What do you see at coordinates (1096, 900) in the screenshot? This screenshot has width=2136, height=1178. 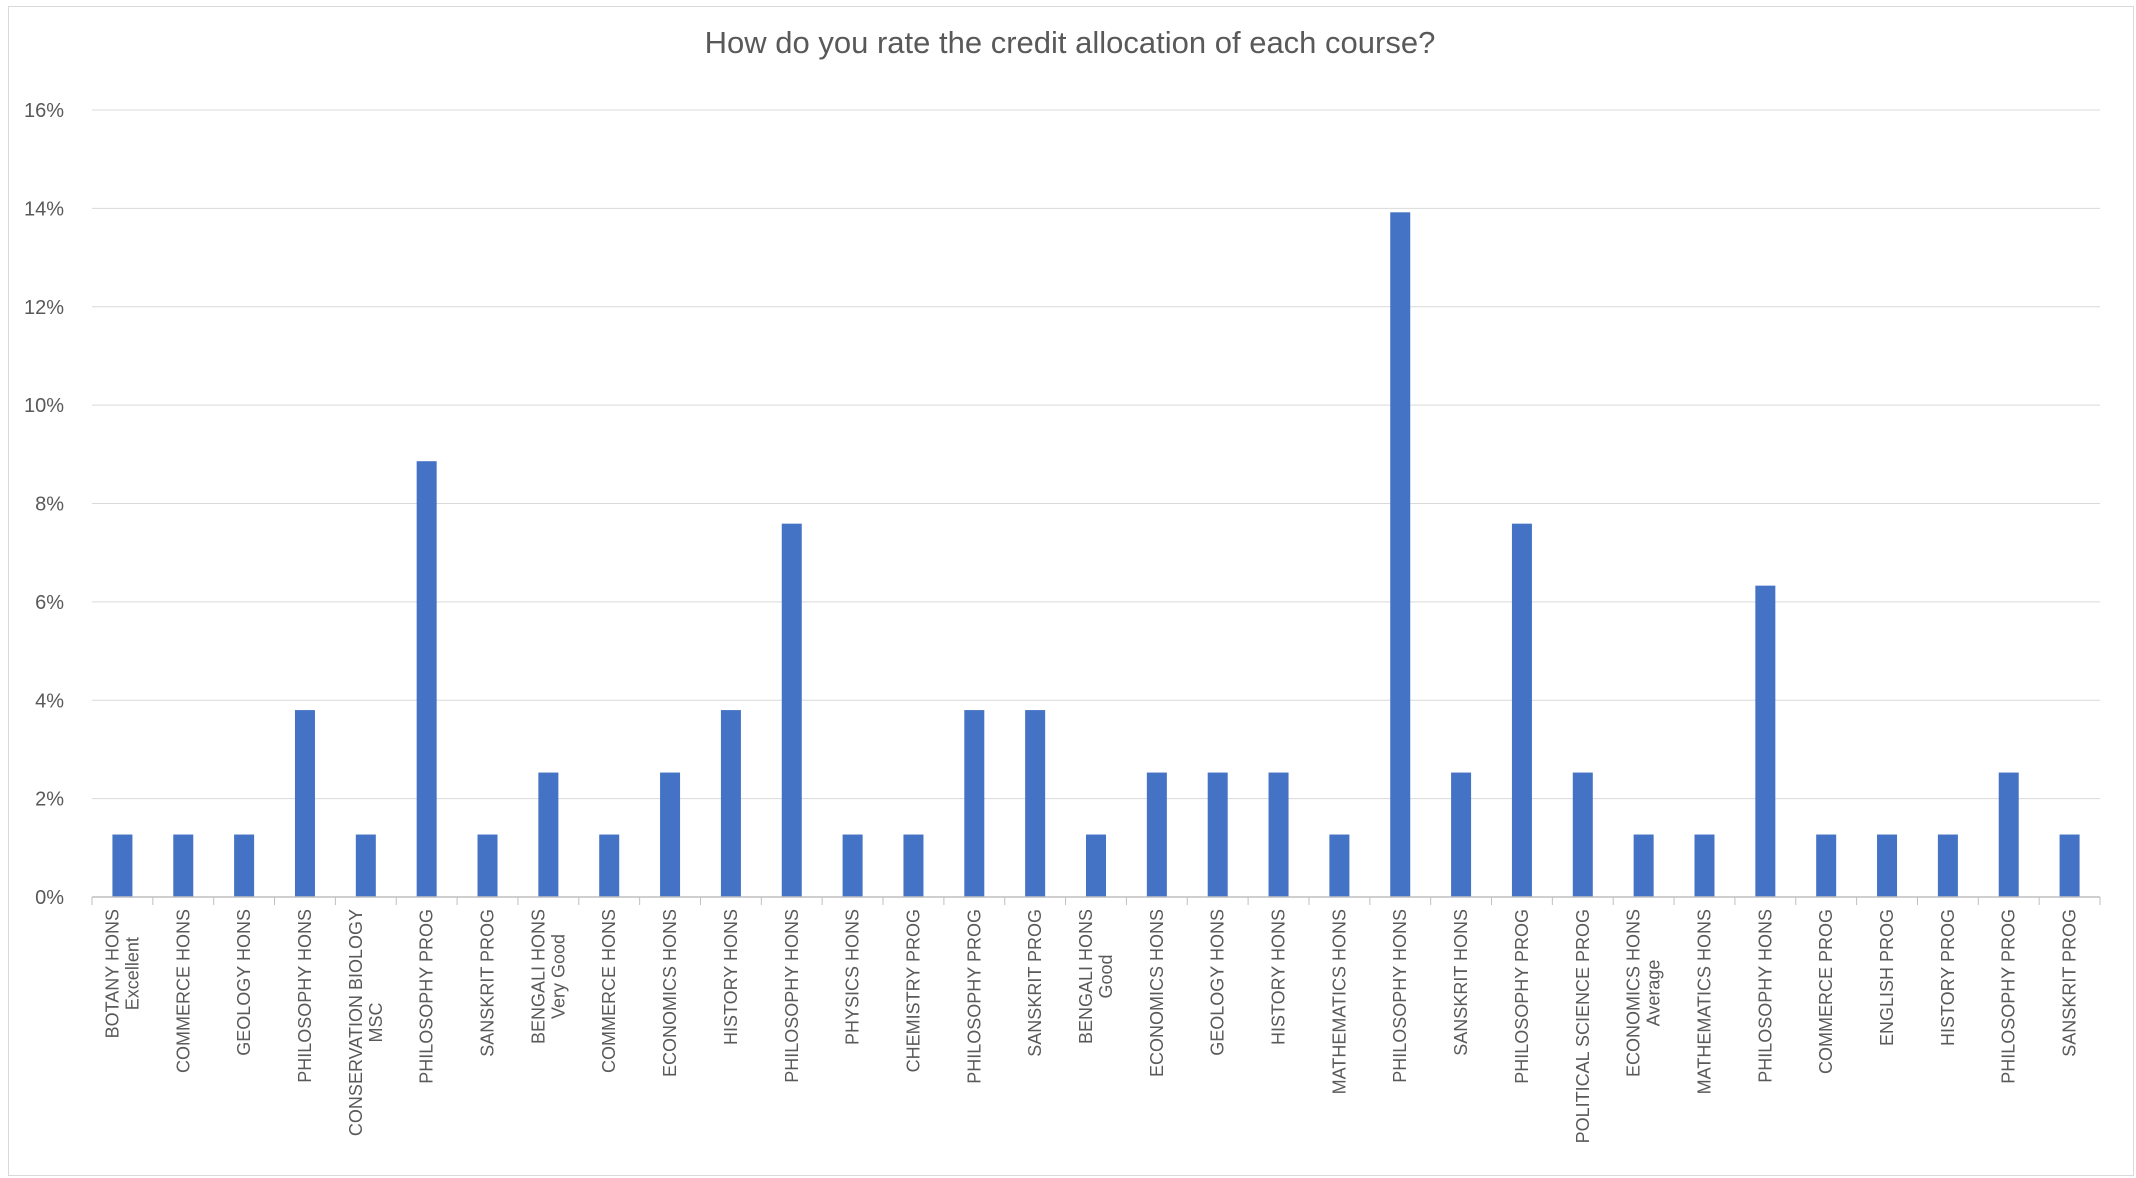 I see `x-axis` at bounding box center [1096, 900].